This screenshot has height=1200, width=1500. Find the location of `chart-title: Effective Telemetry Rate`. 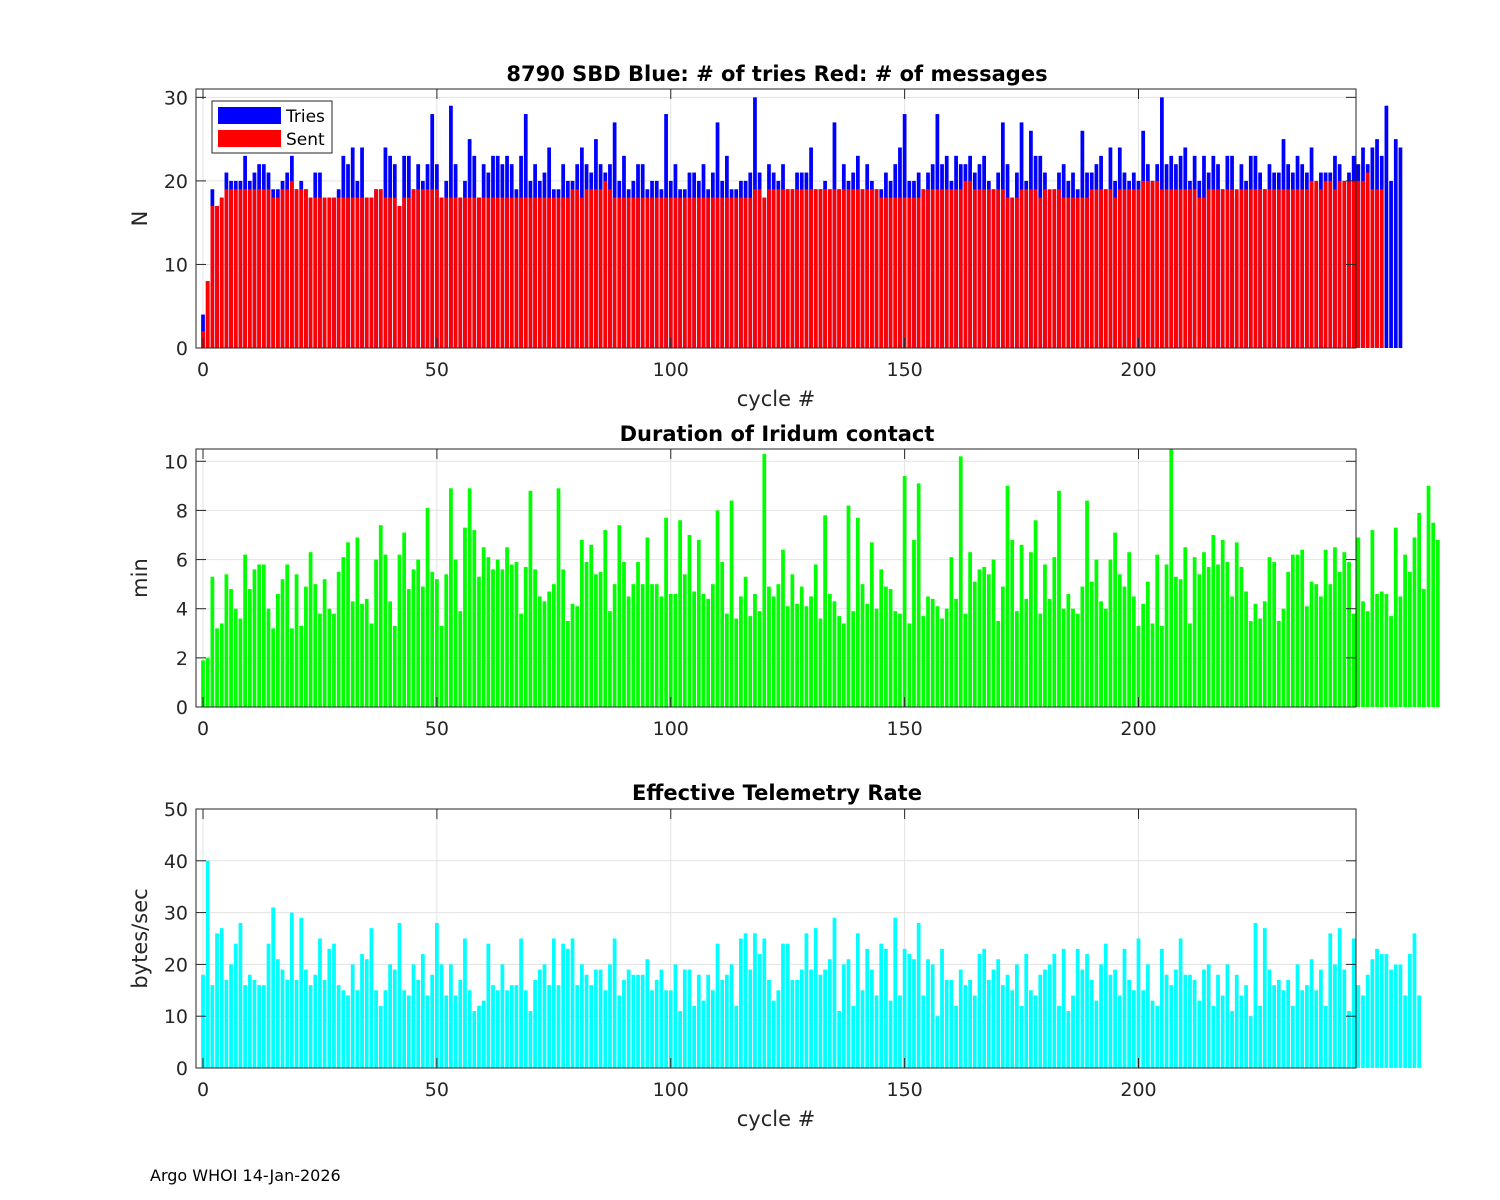

chart-title: Effective Telemetry Rate is located at coordinates (777, 793).